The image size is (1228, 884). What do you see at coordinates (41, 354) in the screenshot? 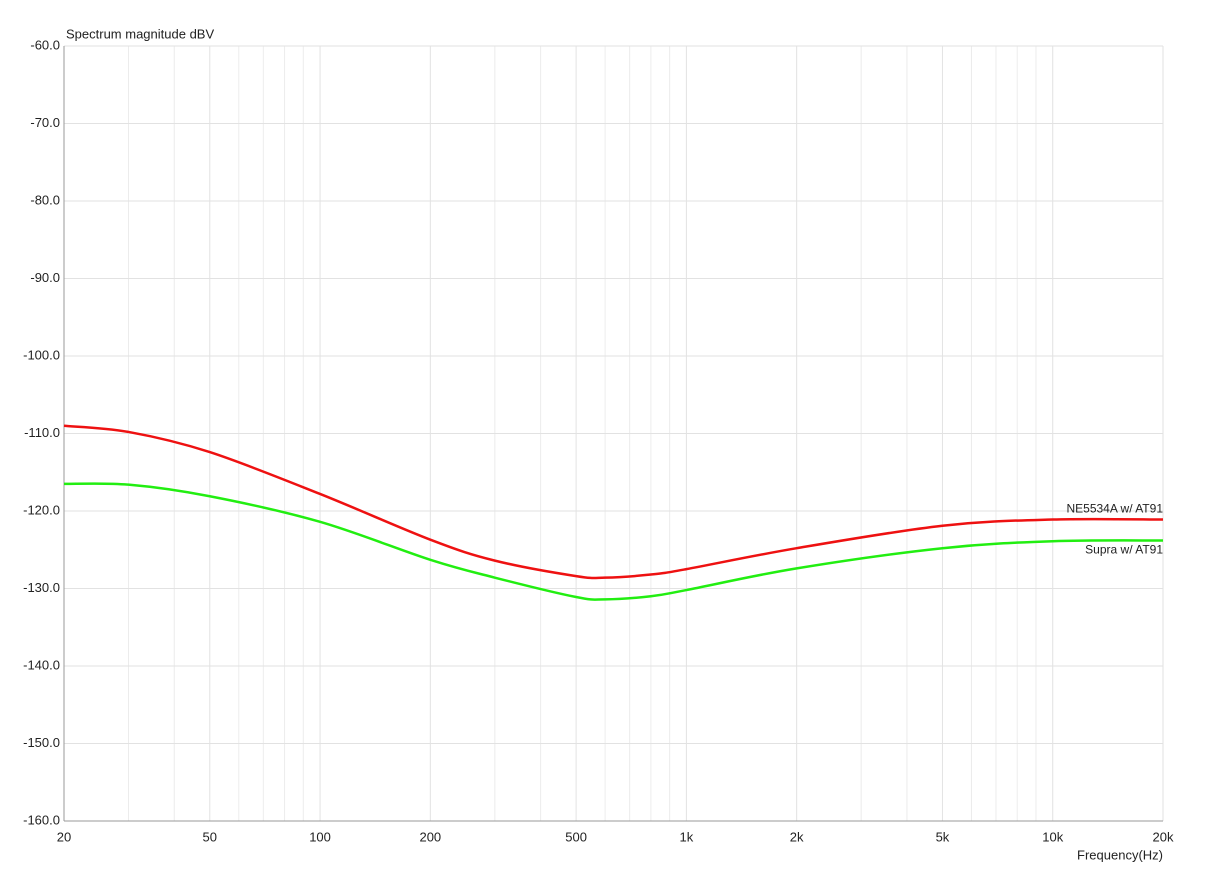
I see `y-tick-label: -100.0` at bounding box center [41, 354].